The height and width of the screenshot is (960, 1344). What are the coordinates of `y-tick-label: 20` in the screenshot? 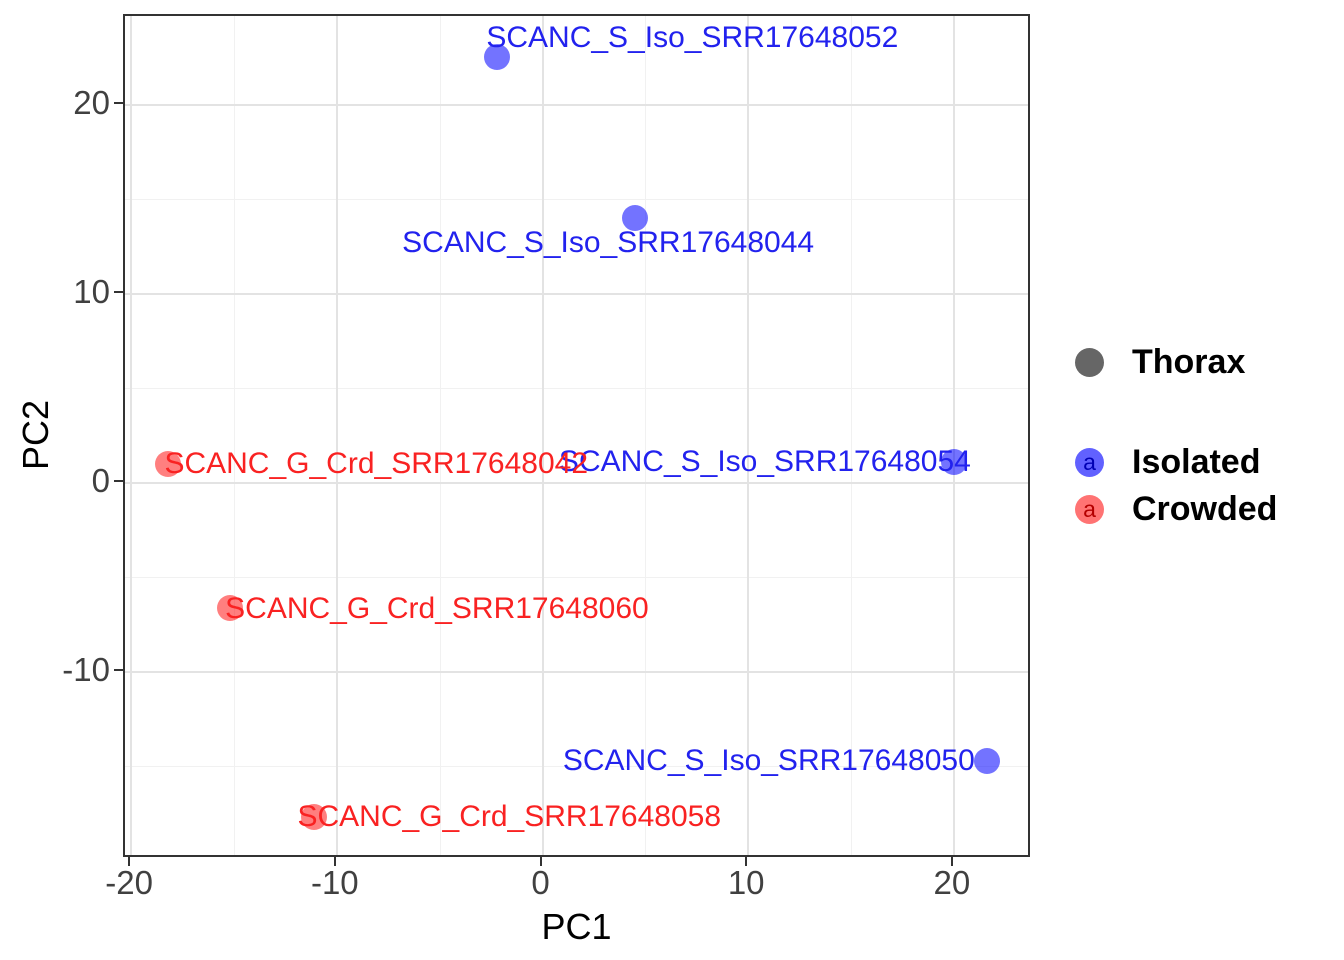 It's located at (91, 102).